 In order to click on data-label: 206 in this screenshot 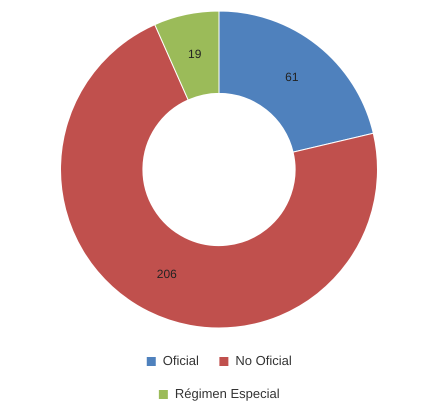, I will do `click(167, 273)`.